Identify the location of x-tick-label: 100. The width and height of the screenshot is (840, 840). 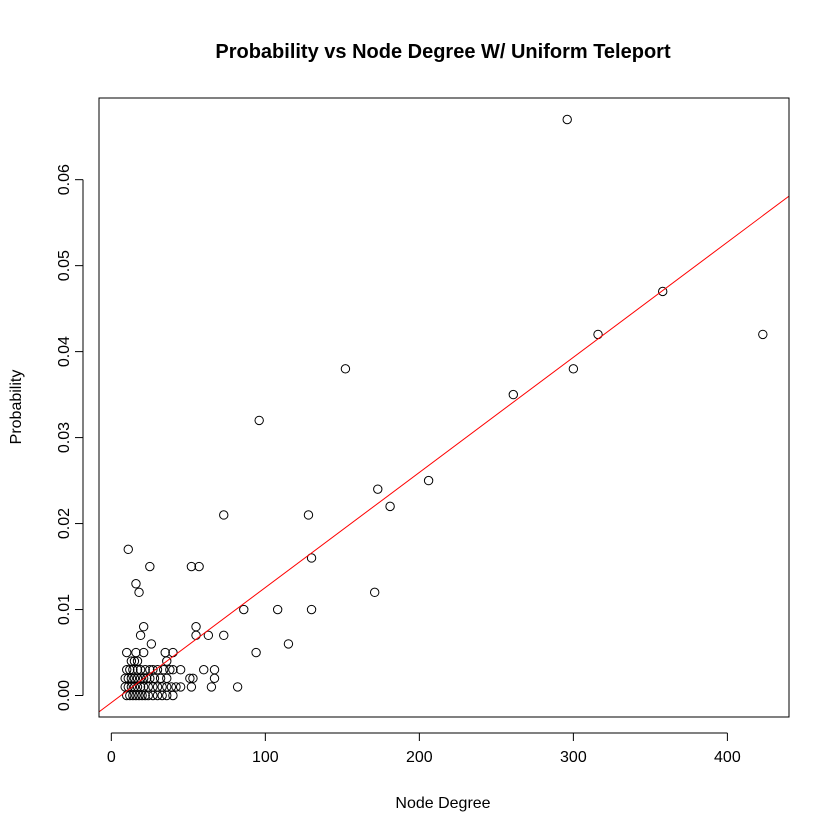
(265, 757).